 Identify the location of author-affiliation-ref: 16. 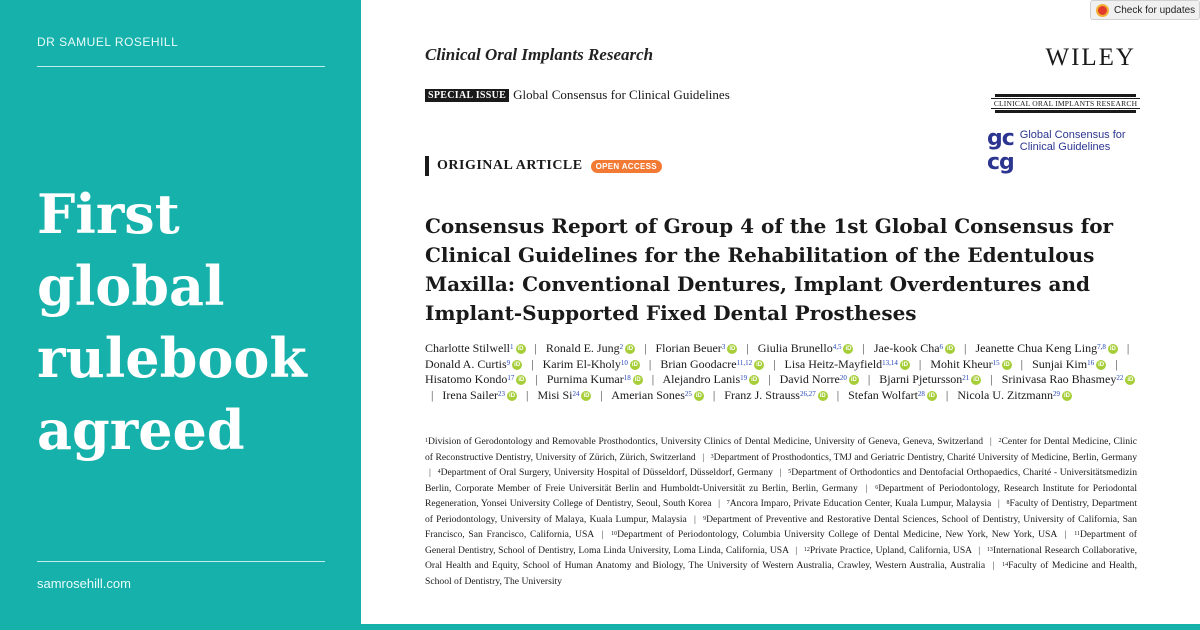
(1091, 362).